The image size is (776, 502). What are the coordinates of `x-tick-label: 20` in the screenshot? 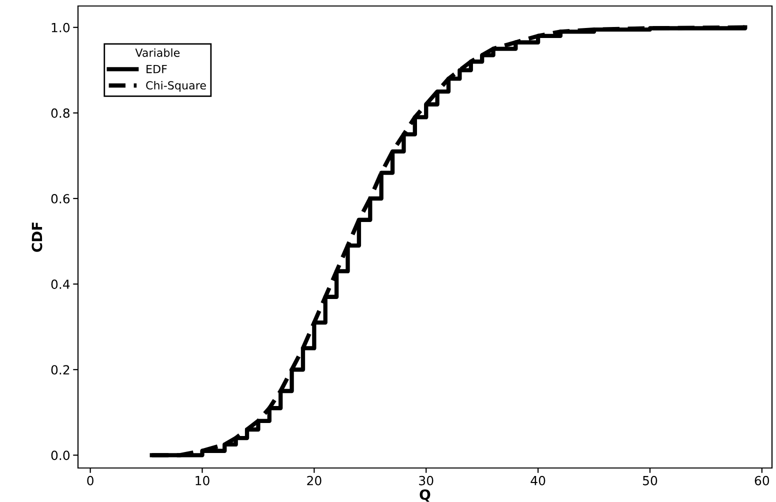 It's located at (314, 481).